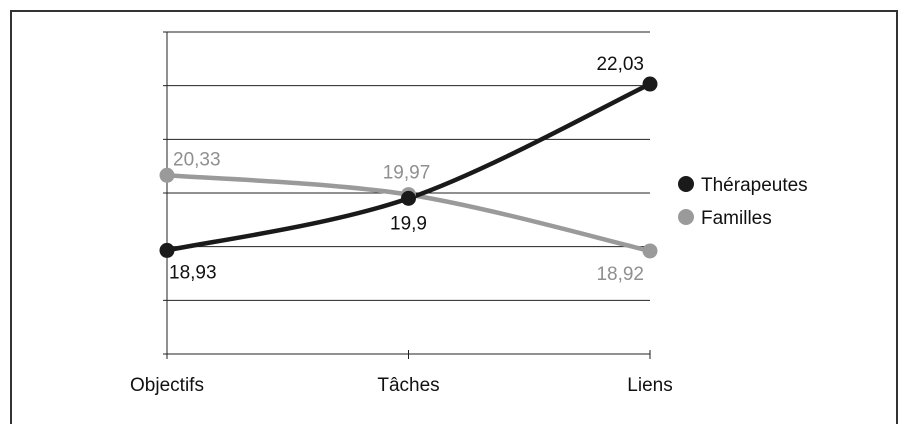 The image size is (912, 424). Describe the element at coordinates (620, 274) in the screenshot. I see `data-label: 18,92` at that location.